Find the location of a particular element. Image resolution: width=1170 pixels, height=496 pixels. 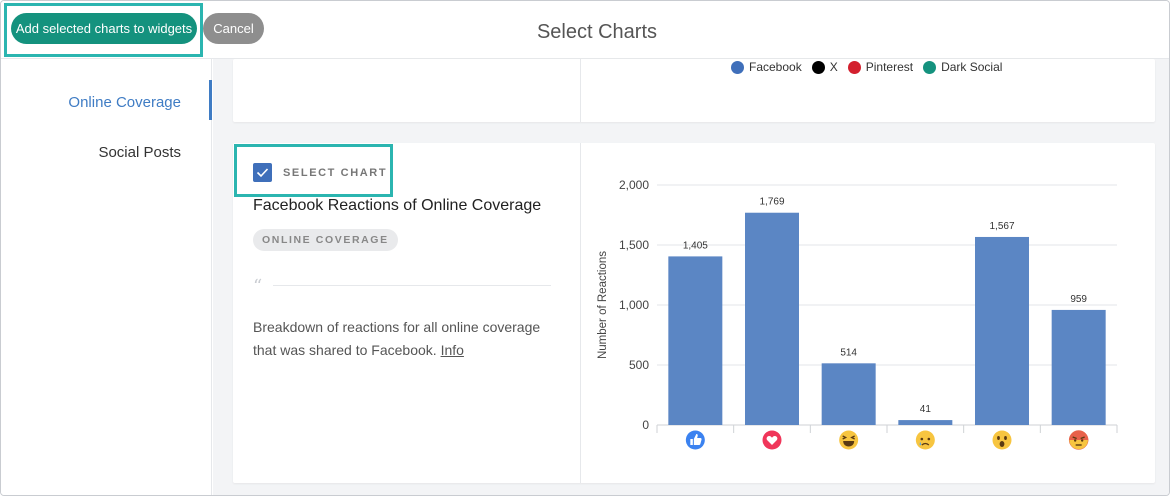

add-selected-charts-button: Add selected charts to widgets is located at coordinates (104, 28).